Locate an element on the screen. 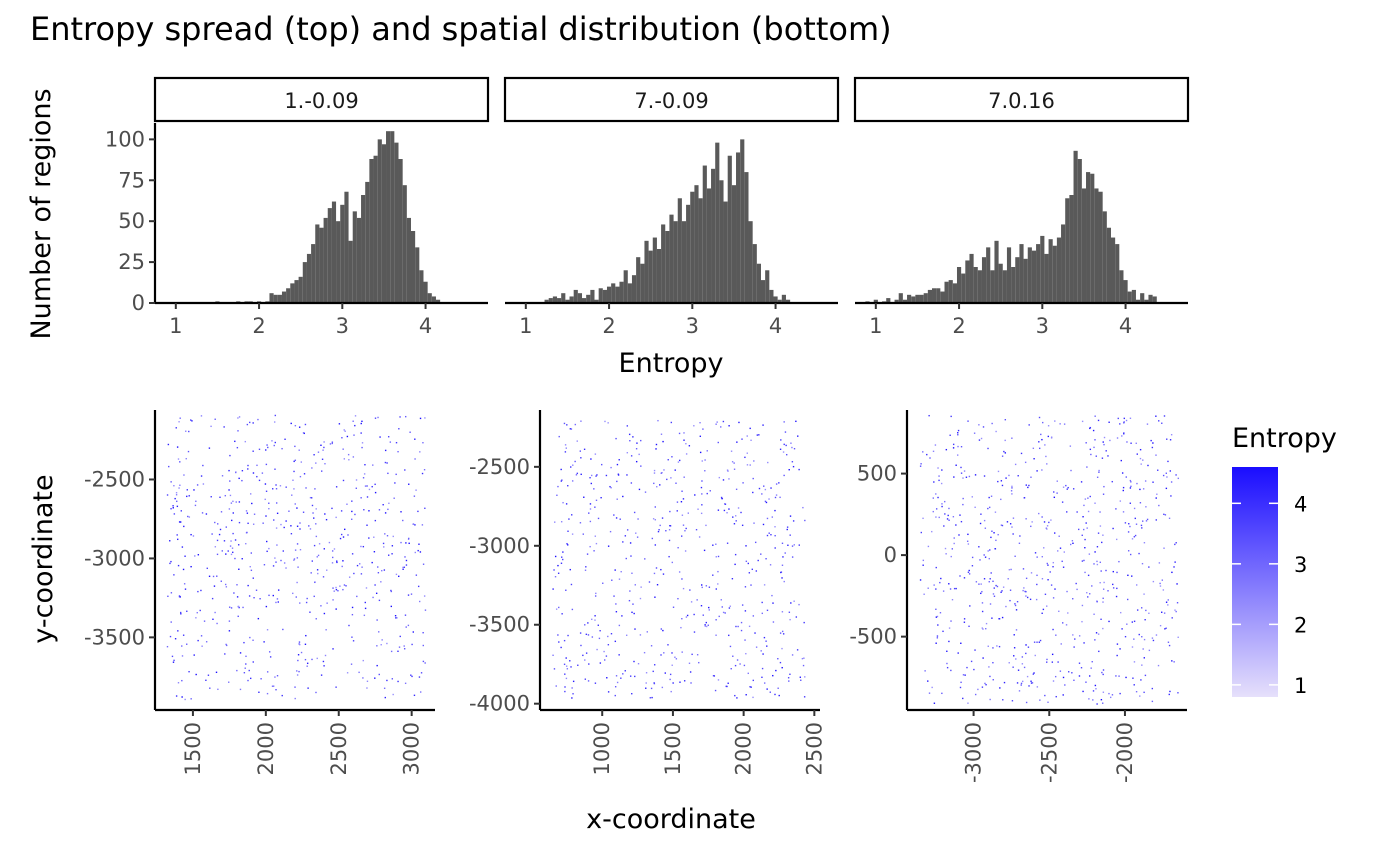  x-tick-label: 1 is located at coordinates (175, 326).